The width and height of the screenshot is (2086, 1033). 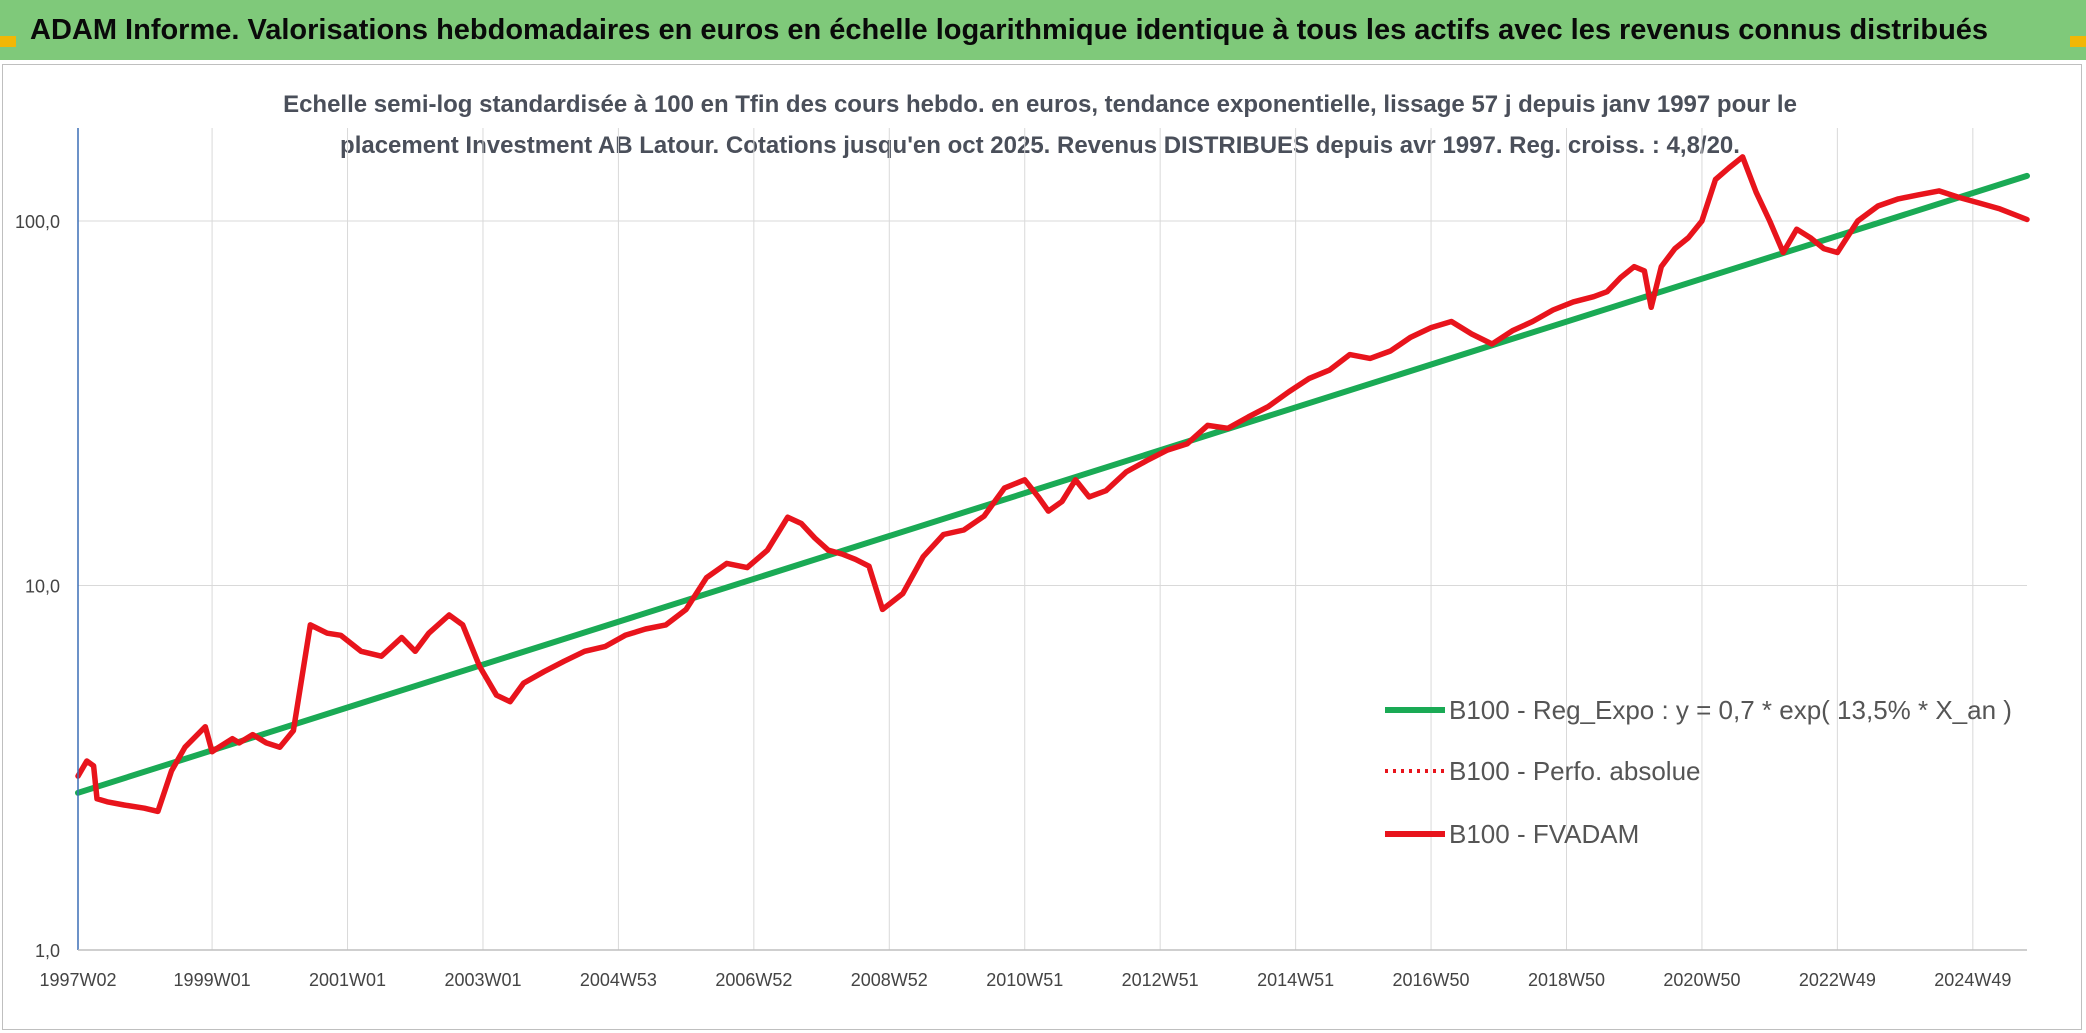 What do you see at coordinates (77, 980) in the screenshot?
I see `x-tick-label: 1997W02` at bounding box center [77, 980].